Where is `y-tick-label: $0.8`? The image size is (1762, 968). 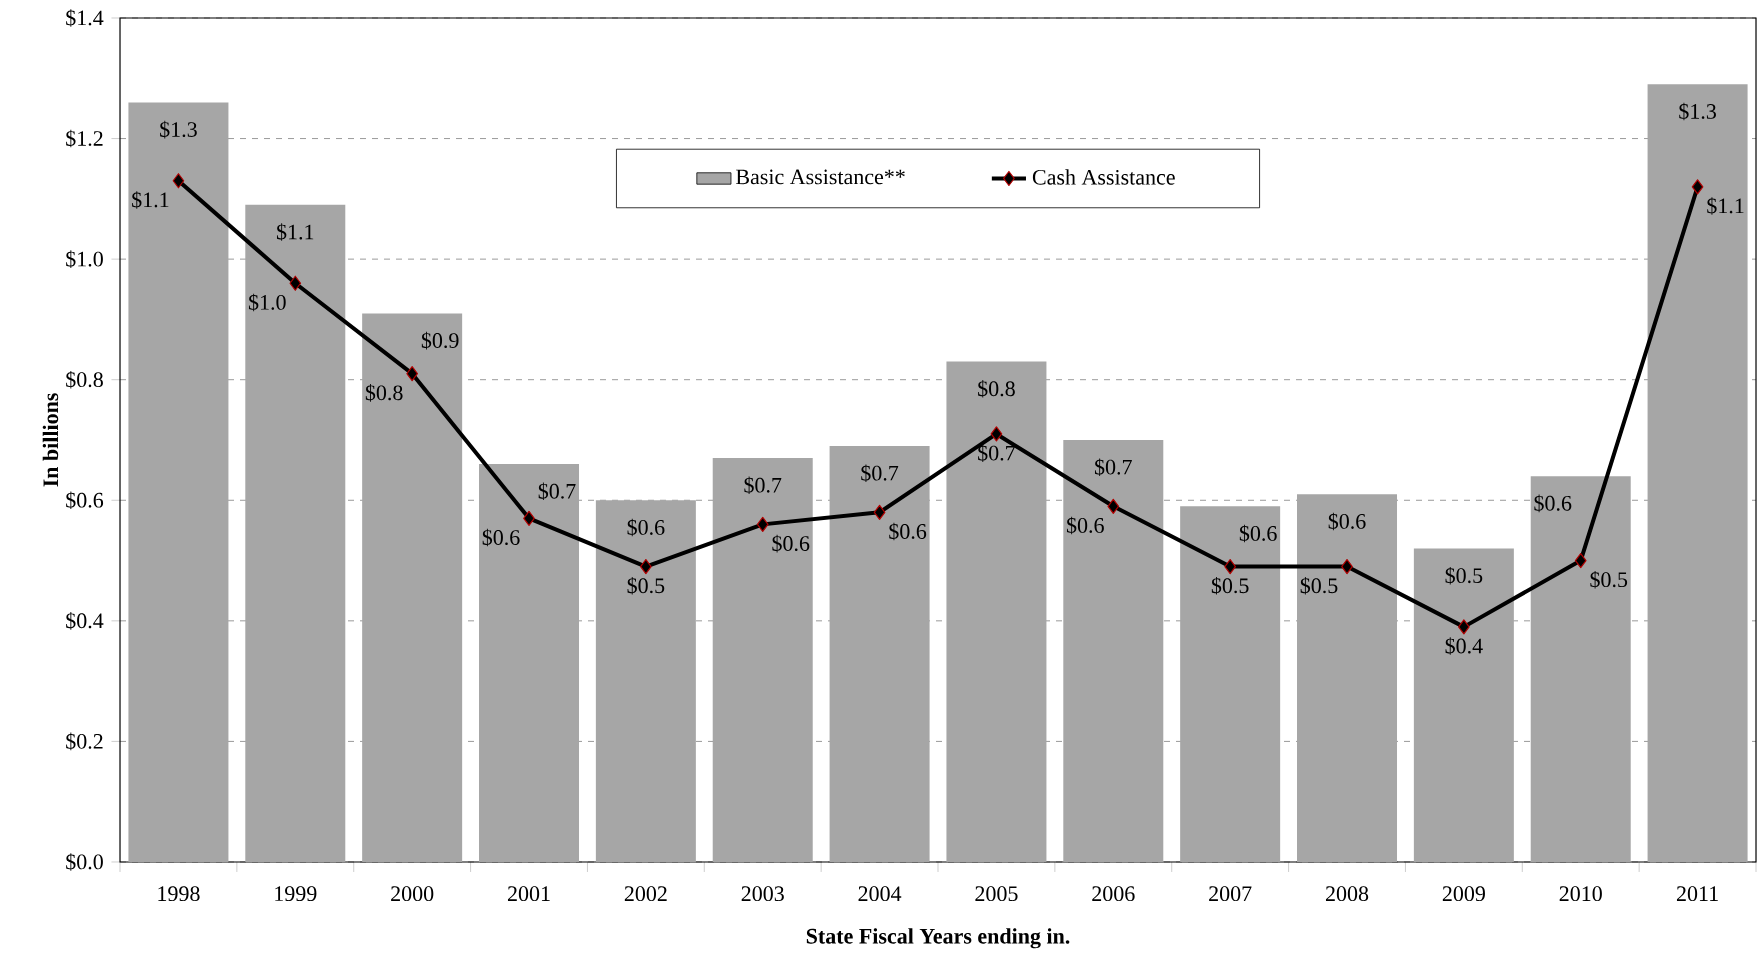 y-tick-label: $0.8 is located at coordinates (84, 379).